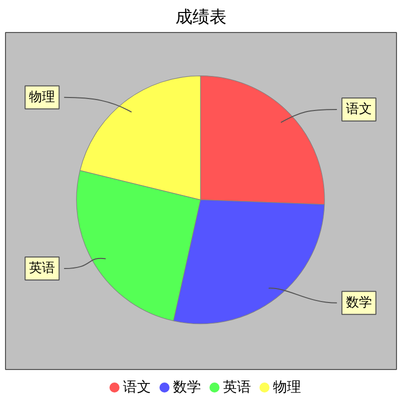 The height and width of the screenshot is (400, 400). Describe the element at coordinates (201, 18) in the screenshot. I see `chart-title: 成绩表` at that location.